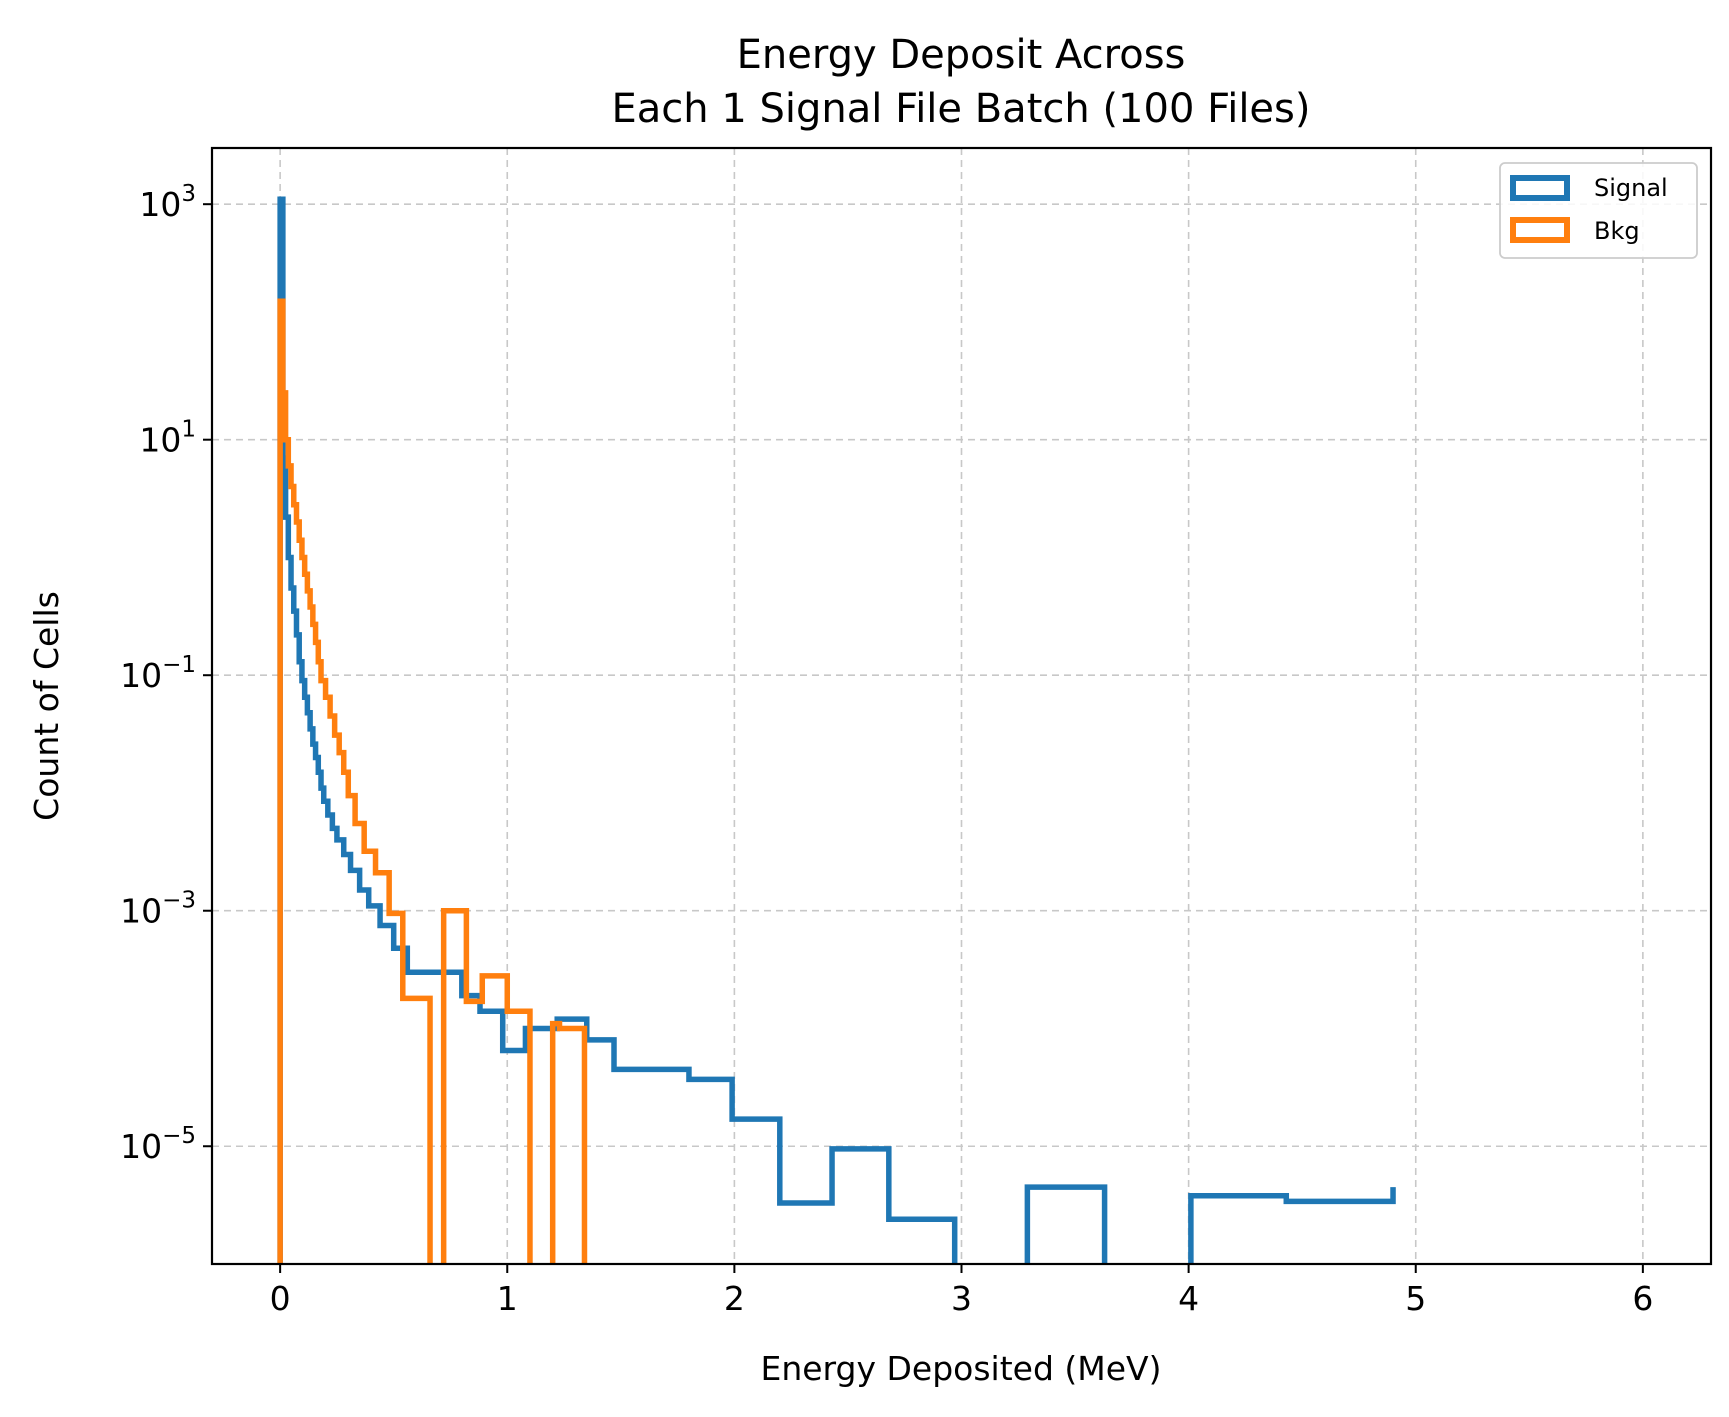  What do you see at coordinates (1188, 1298) in the screenshot?
I see `x-tick-label: 4` at bounding box center [1188, 1298].